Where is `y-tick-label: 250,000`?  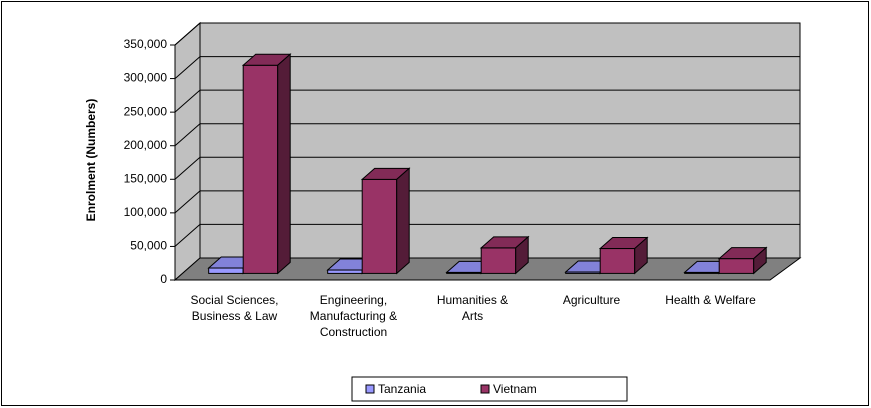
y-tick-label: 250,000 is located at coordinates (146, 111).